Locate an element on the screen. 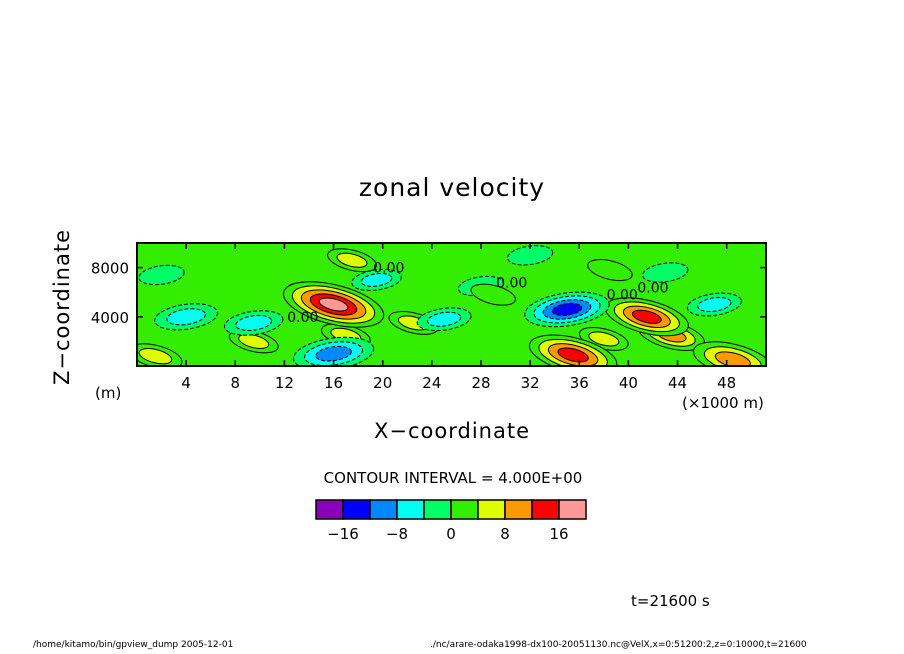 The height and width of the screenshot is (654, 904). x-tick-label: 28 is located at coordinates (480, 383).